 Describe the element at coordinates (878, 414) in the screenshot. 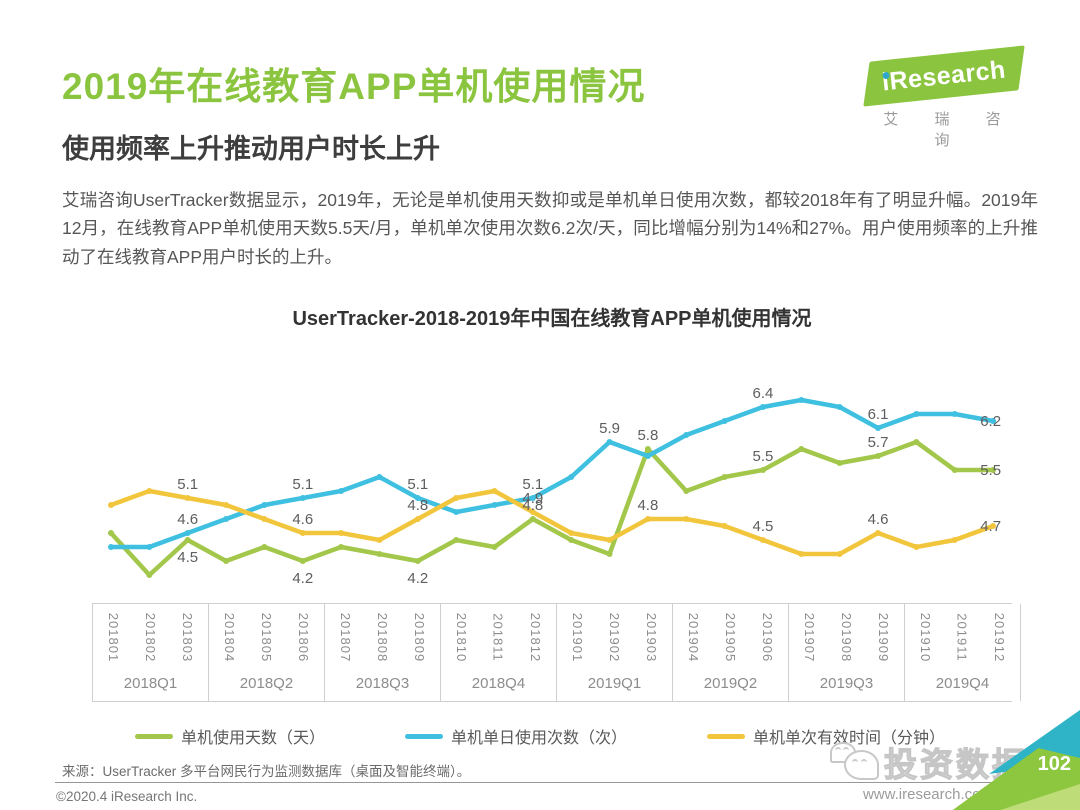

I see `data-label: 6.1` at that location.